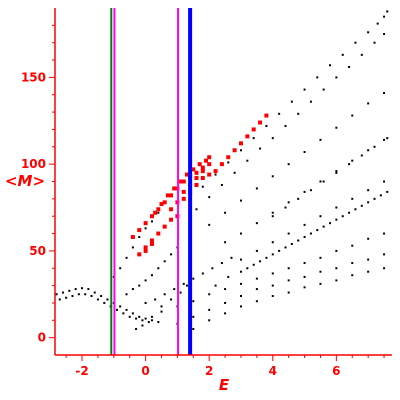  I want to click on x-tick-label: 6, so click(336, 371).